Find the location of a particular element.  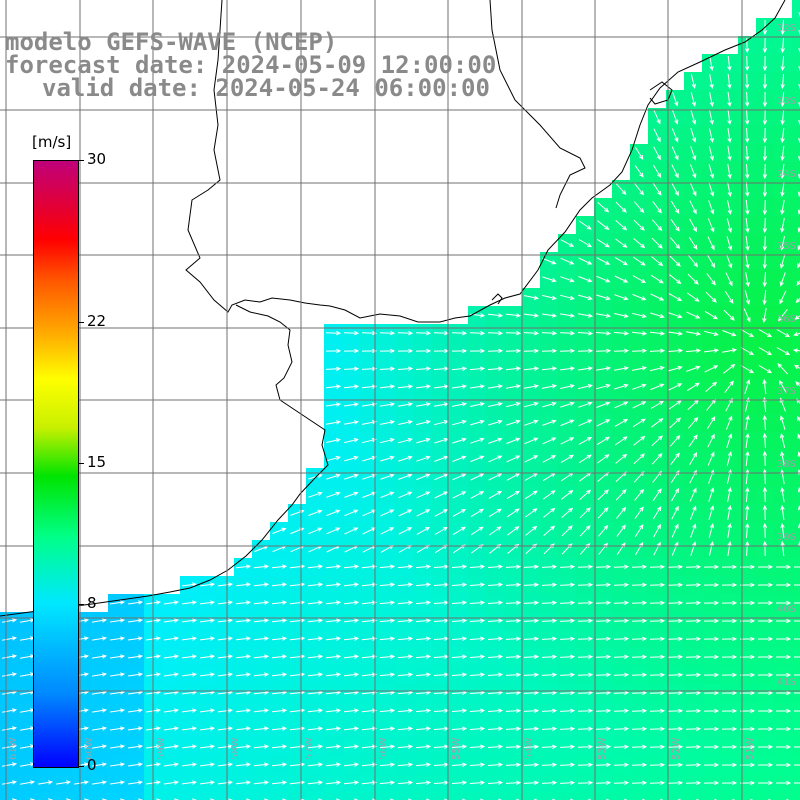

lon-label: 52W is located at coordinates (676, 748).